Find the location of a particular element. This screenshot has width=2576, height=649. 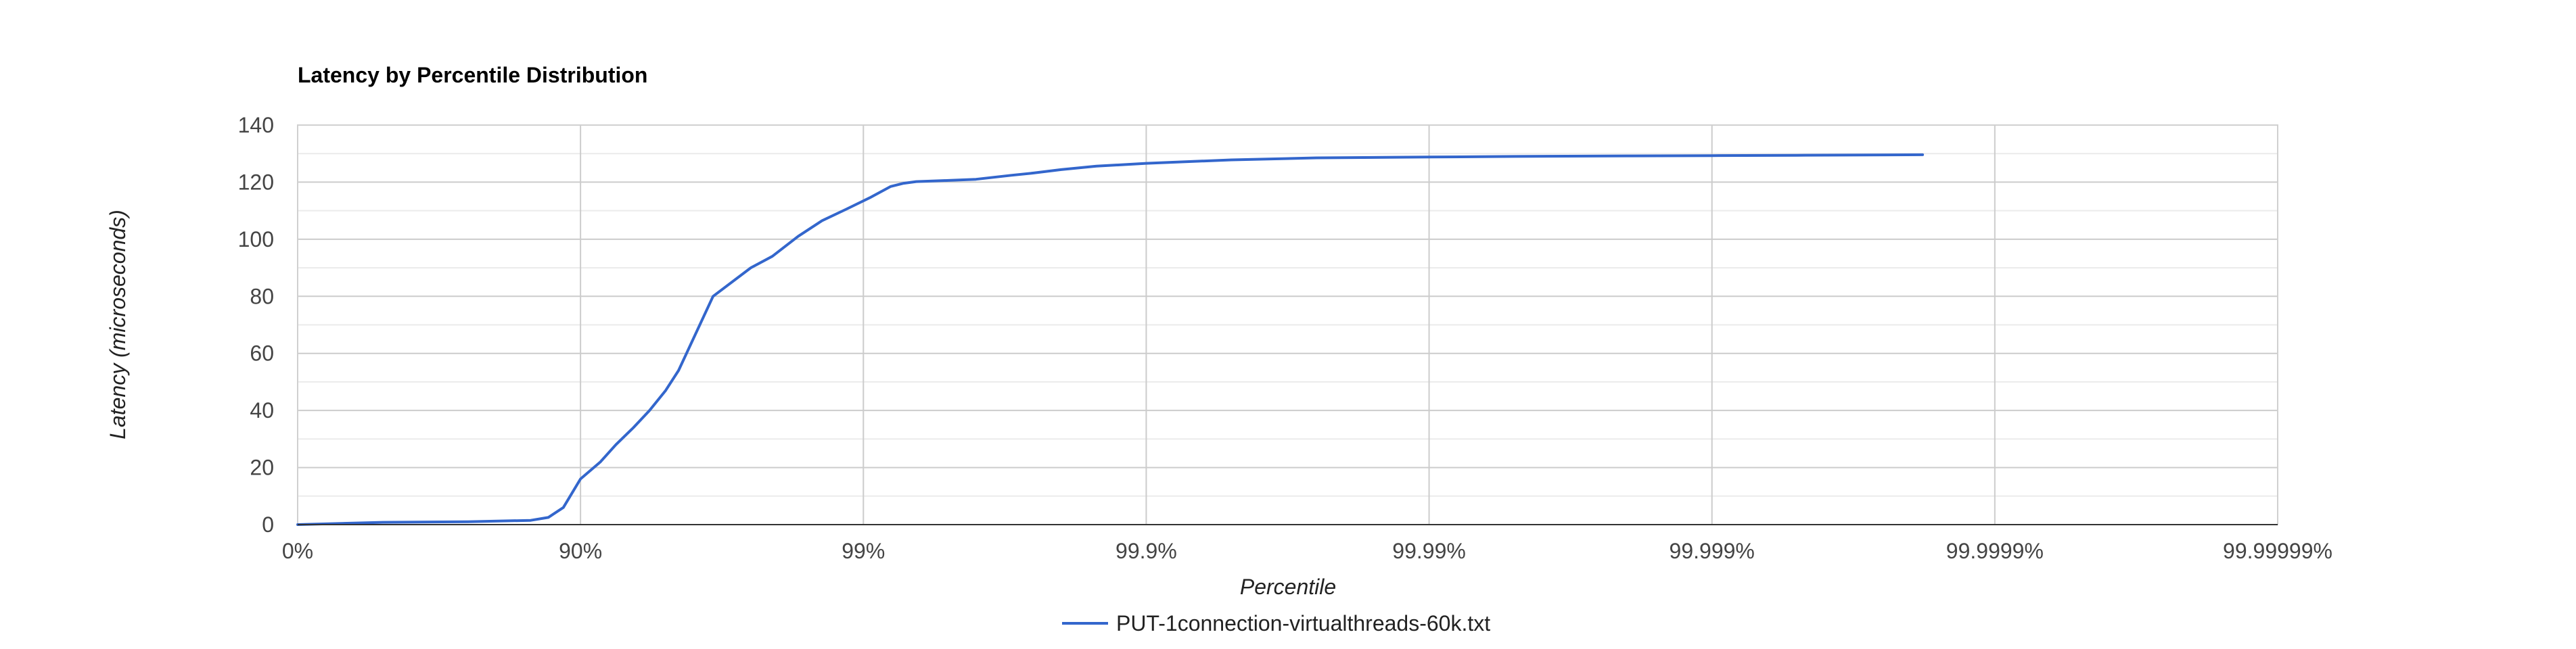

chart-title: Latency by Percentile Distribution is located at coordinates (472, 75).